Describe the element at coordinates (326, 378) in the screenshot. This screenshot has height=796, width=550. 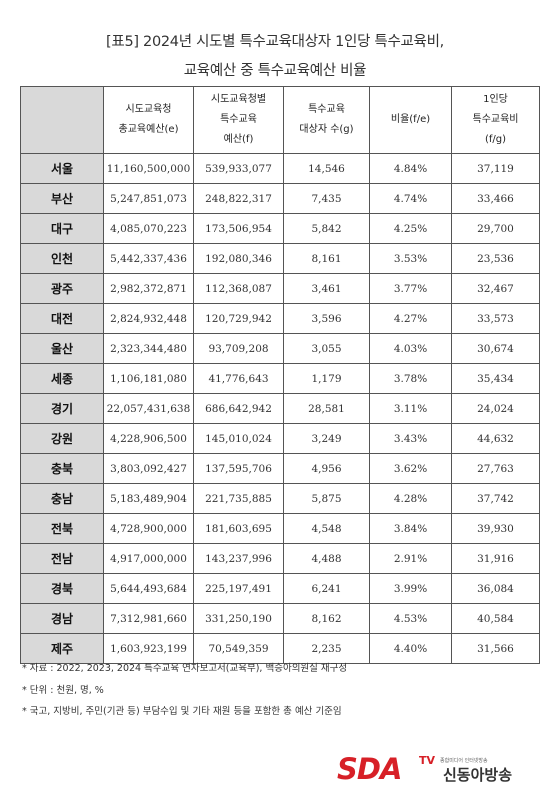
I see `student-count-cell: 1,179` at that location.